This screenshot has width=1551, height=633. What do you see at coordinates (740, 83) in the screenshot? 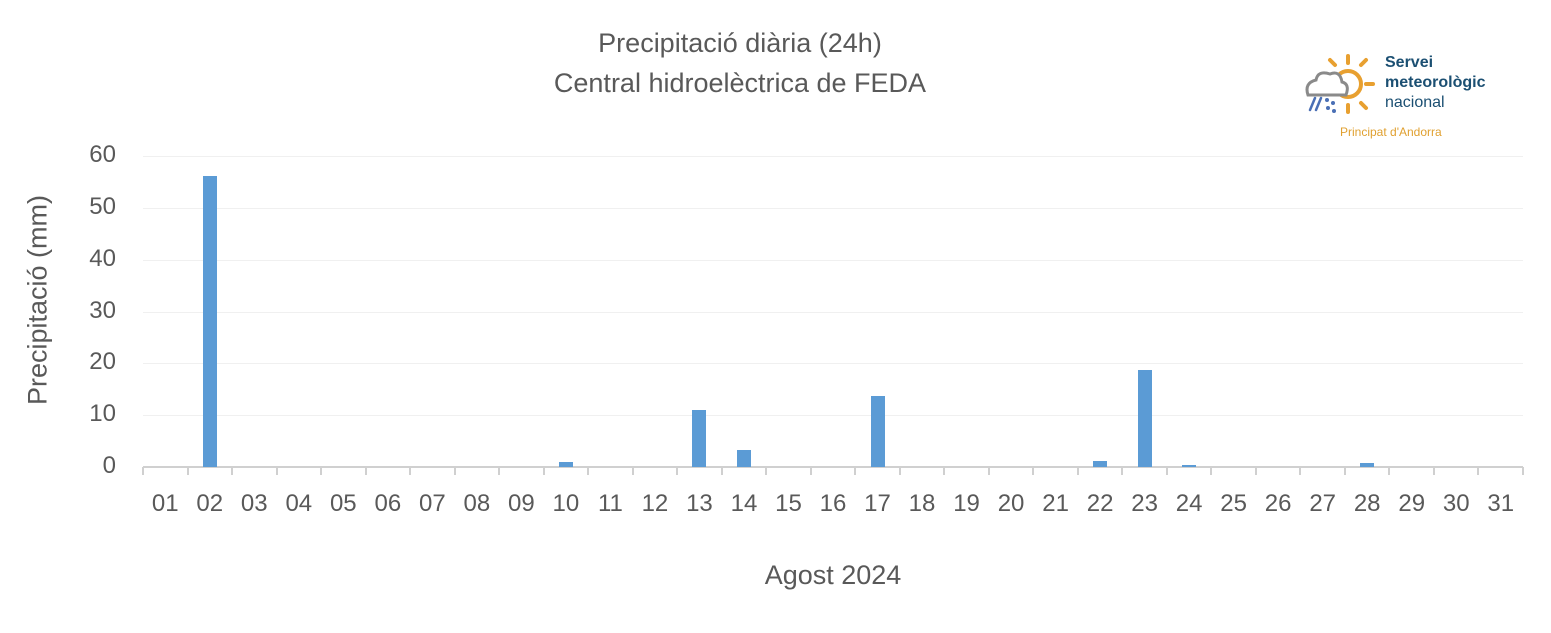
I see `chart-title-line2: Central hidroelèctrica de FEDA` at bounding box center [740, 83].